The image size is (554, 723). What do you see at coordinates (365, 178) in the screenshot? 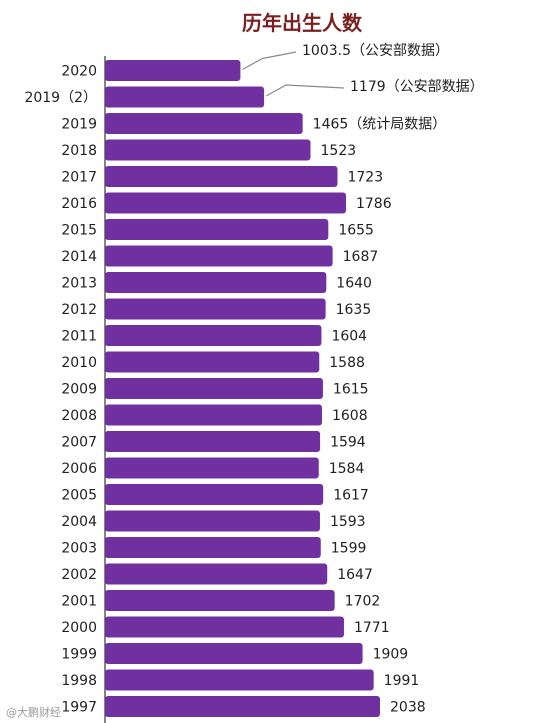
I see `value-label-4: 1723` at bounding box center [365, 178].